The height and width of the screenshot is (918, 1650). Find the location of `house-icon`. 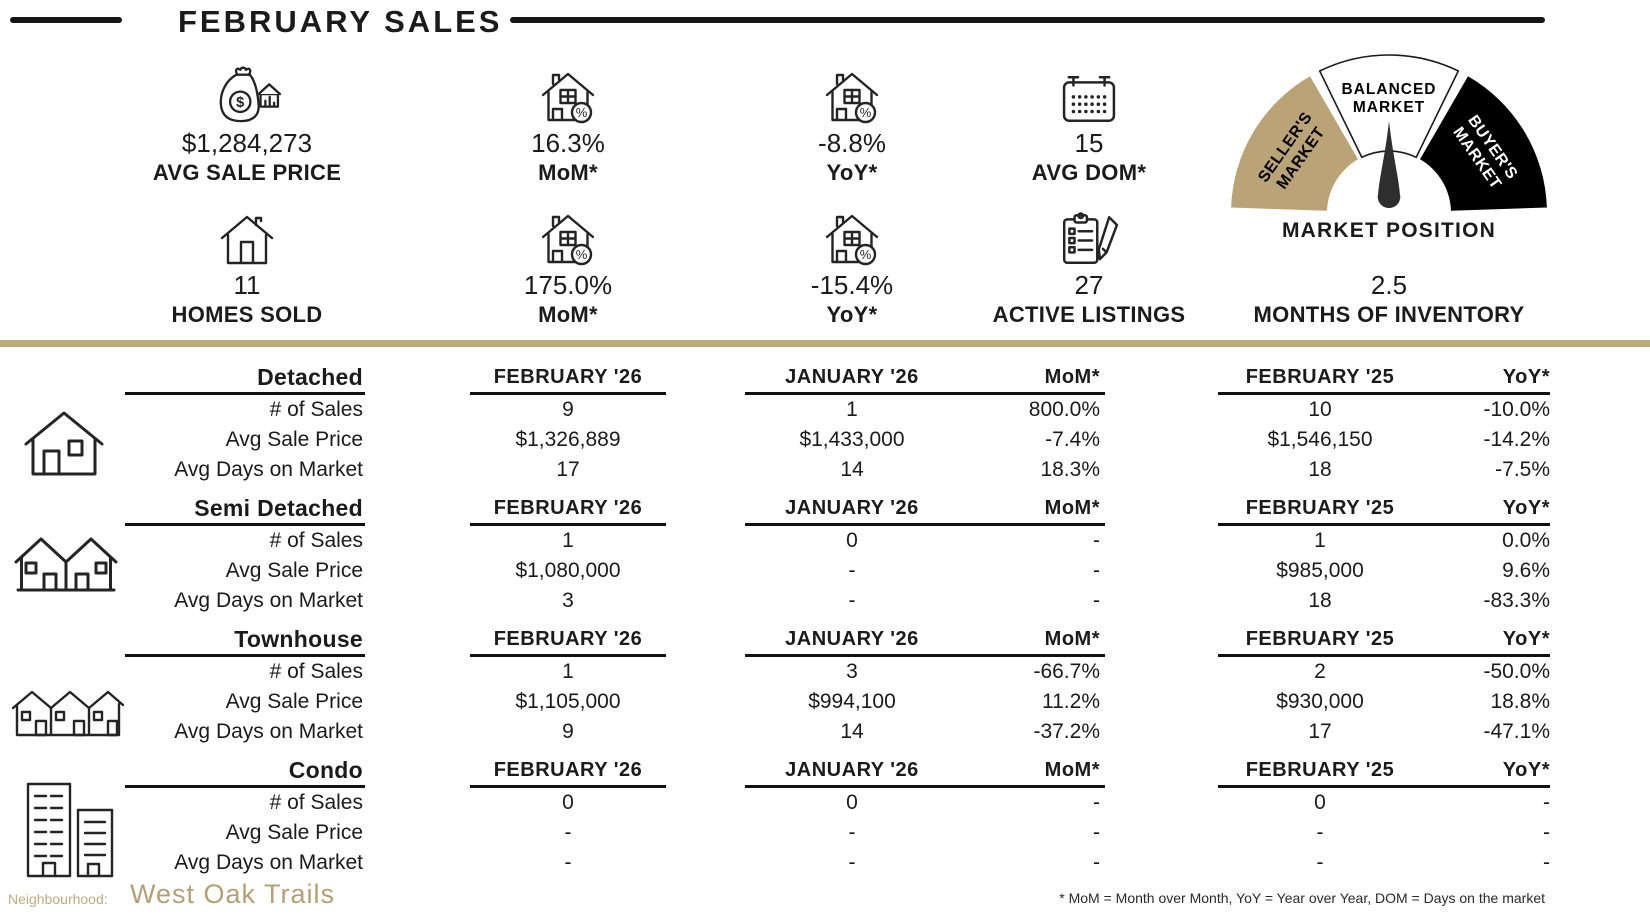

house-icon is located at coordinates (247, 237).